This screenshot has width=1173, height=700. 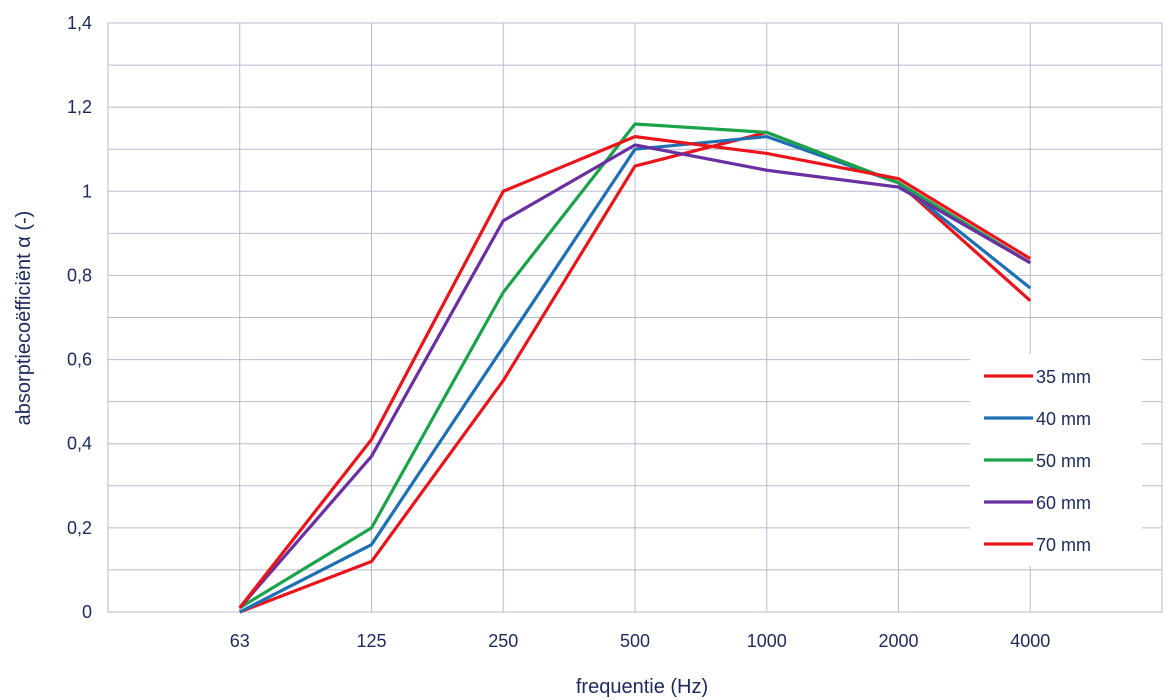 I want to click on y-tick-label: 0, so click(x=87, y=612).